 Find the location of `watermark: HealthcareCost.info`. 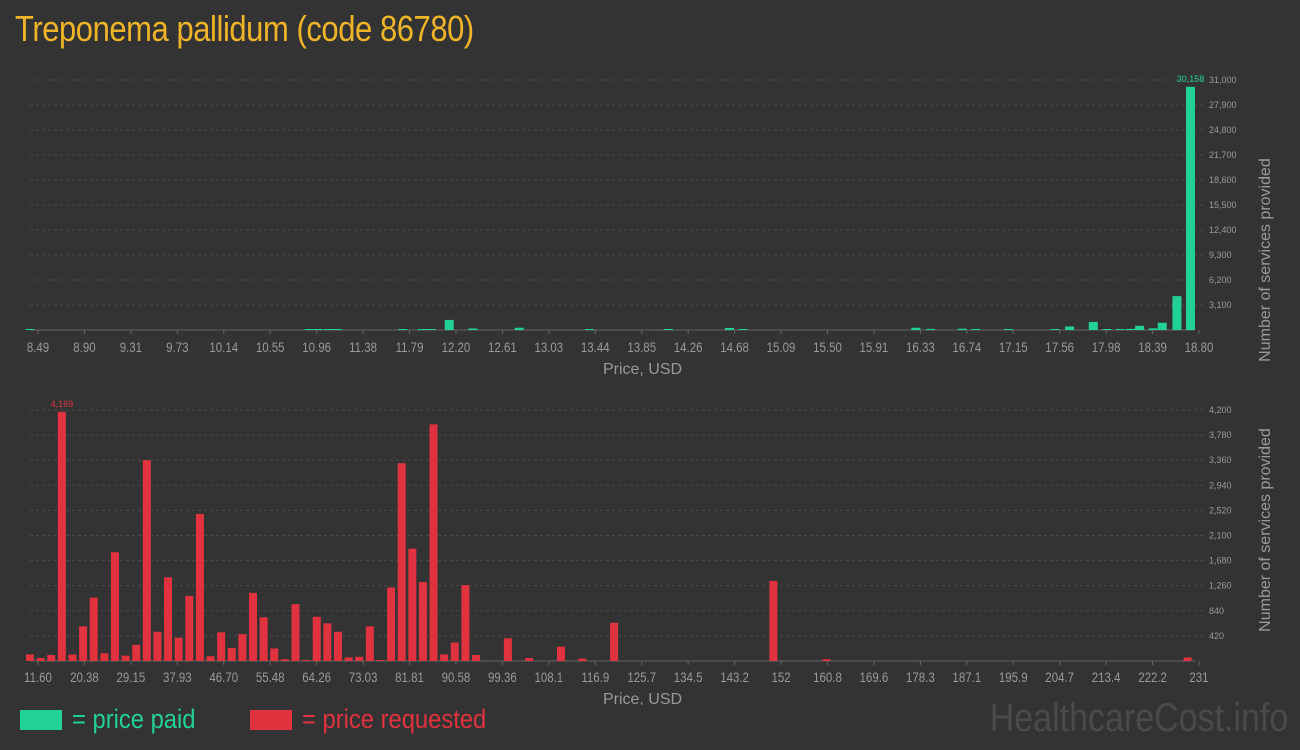

watermark: HealthcareCost.info is located at coordinates (1138, 718).